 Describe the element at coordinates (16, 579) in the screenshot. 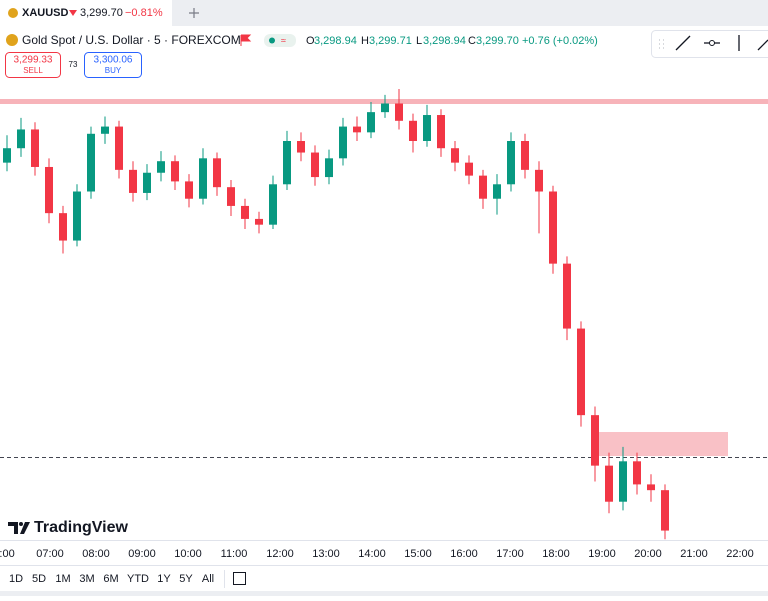

I see `range-button: 1D` at that location.